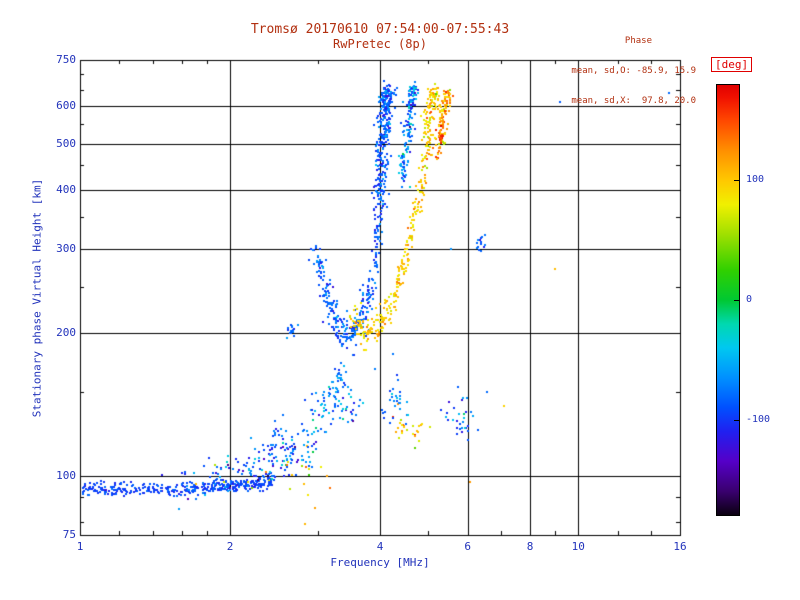 The height and width of the screenshot is (600, 800). I want to click on colorbar-deg-label: [deg], so click(732, 64).